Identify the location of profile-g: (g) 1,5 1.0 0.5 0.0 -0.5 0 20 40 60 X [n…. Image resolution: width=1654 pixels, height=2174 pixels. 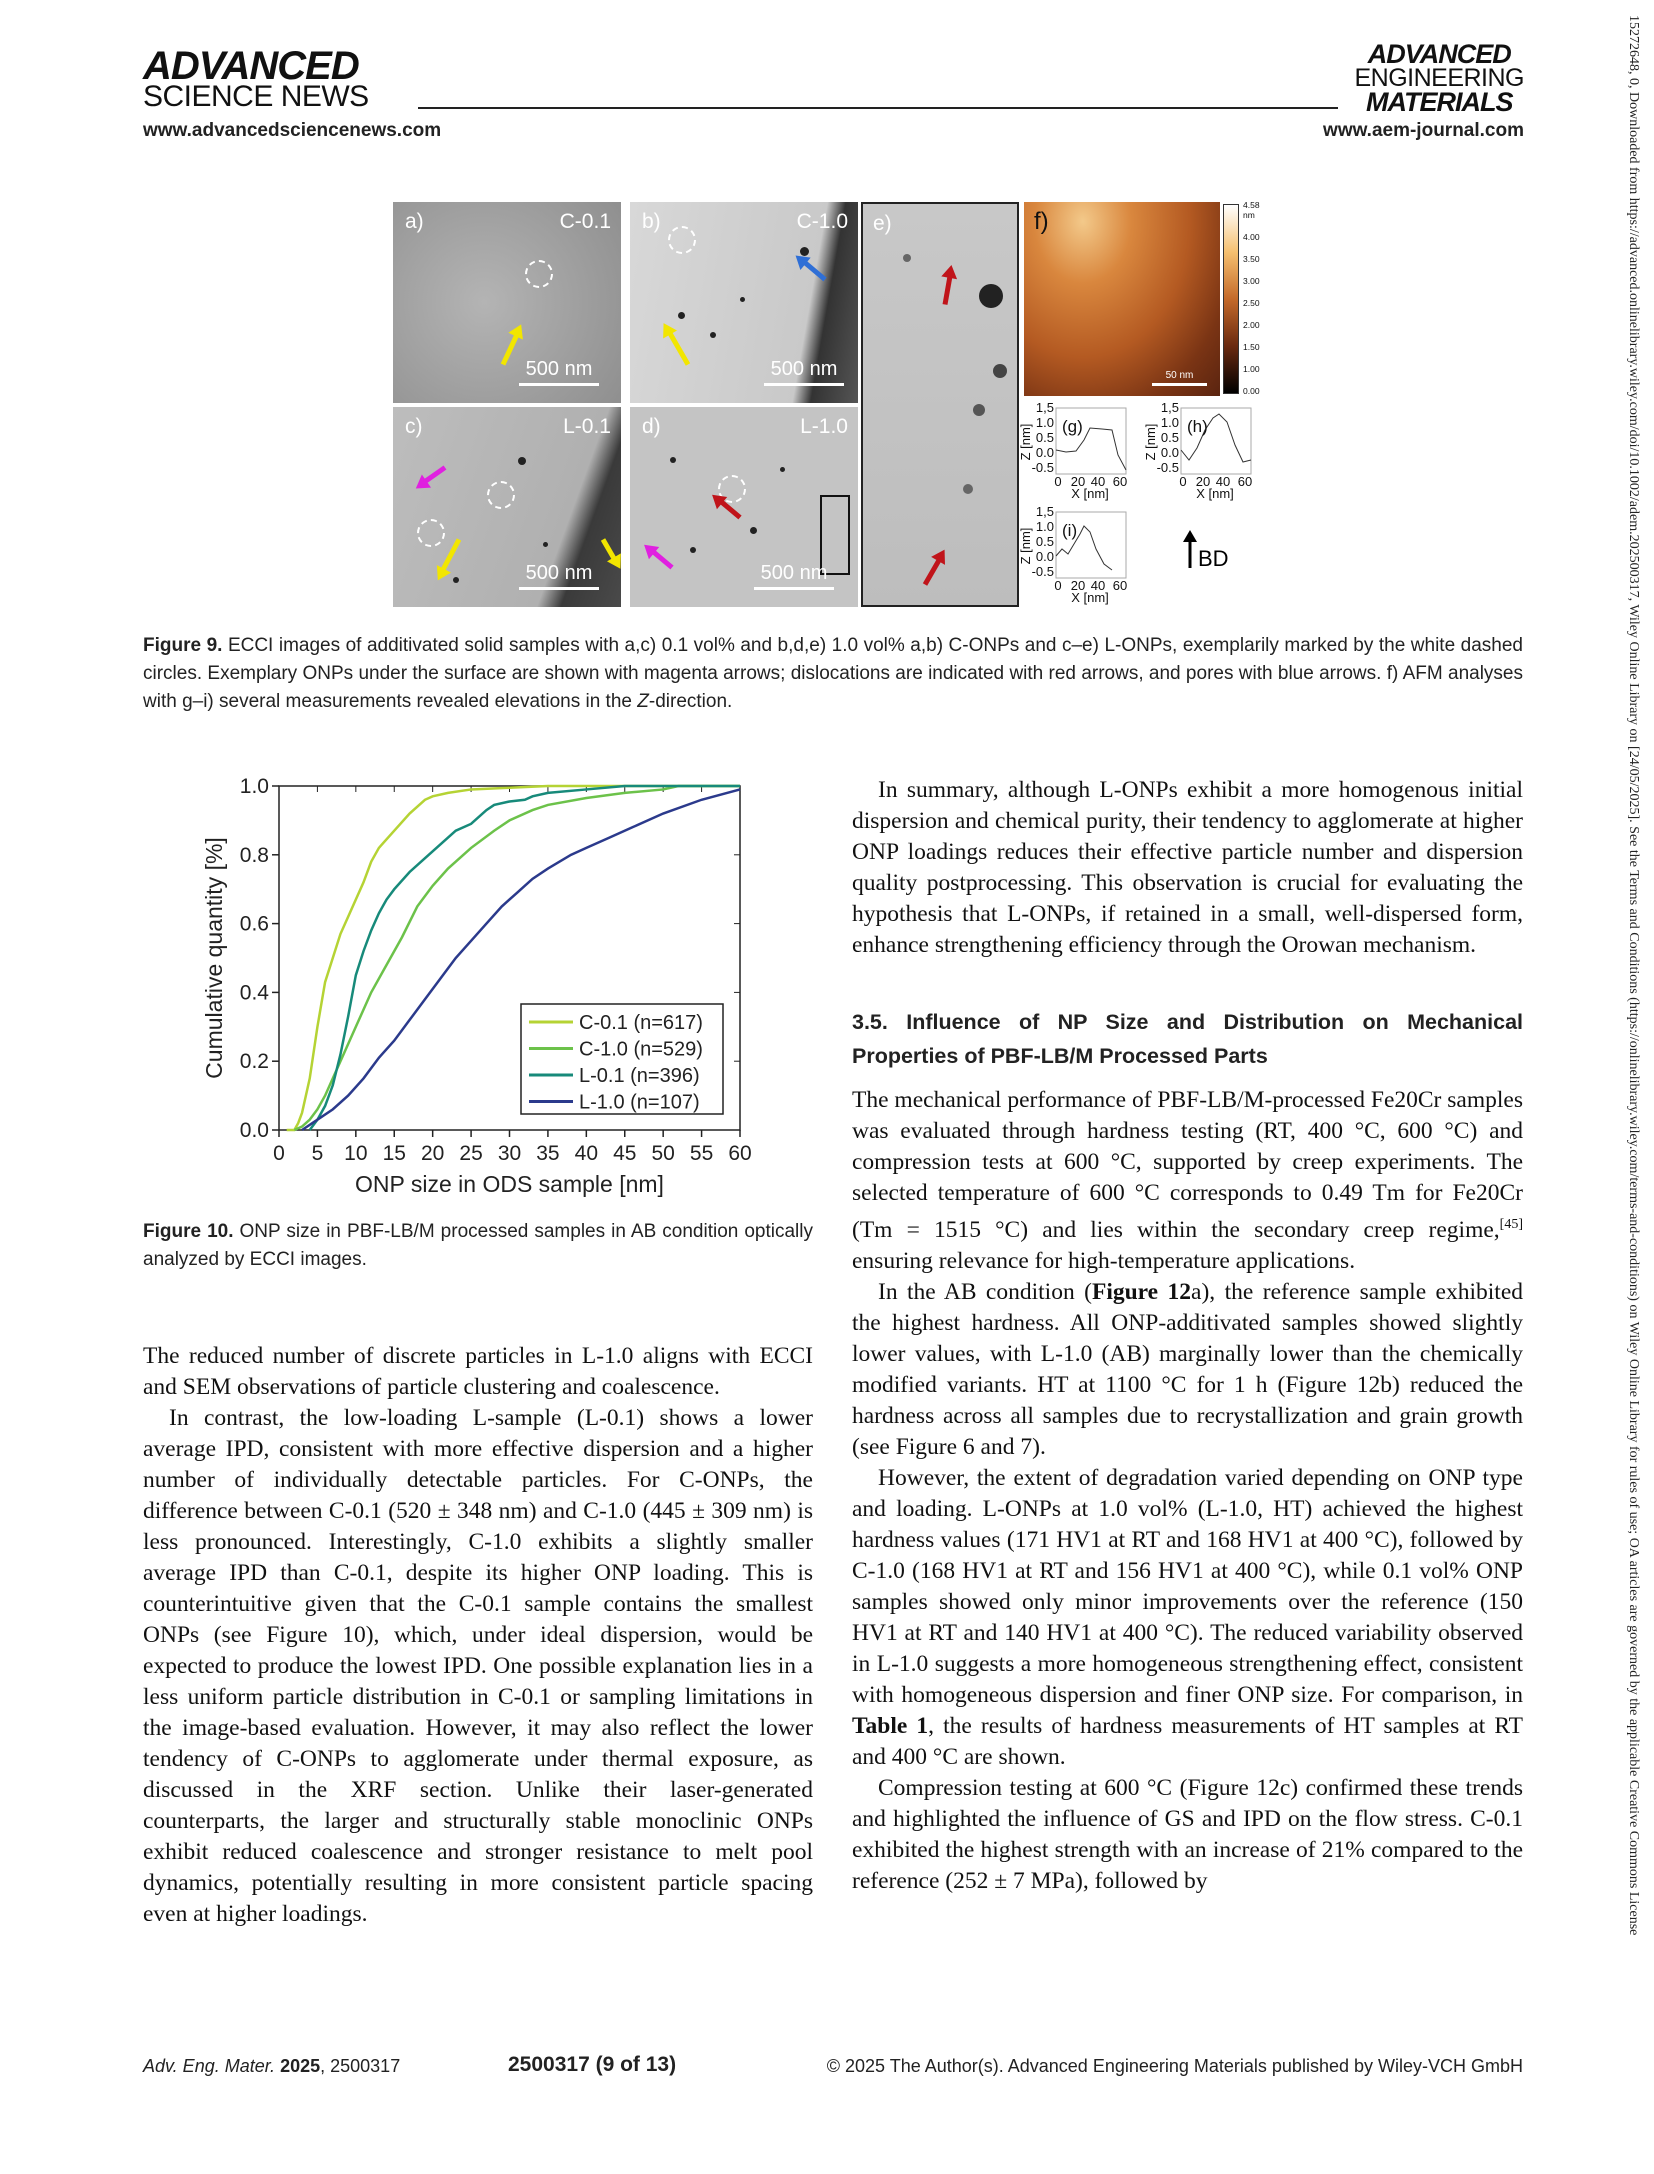
(1072, 450).